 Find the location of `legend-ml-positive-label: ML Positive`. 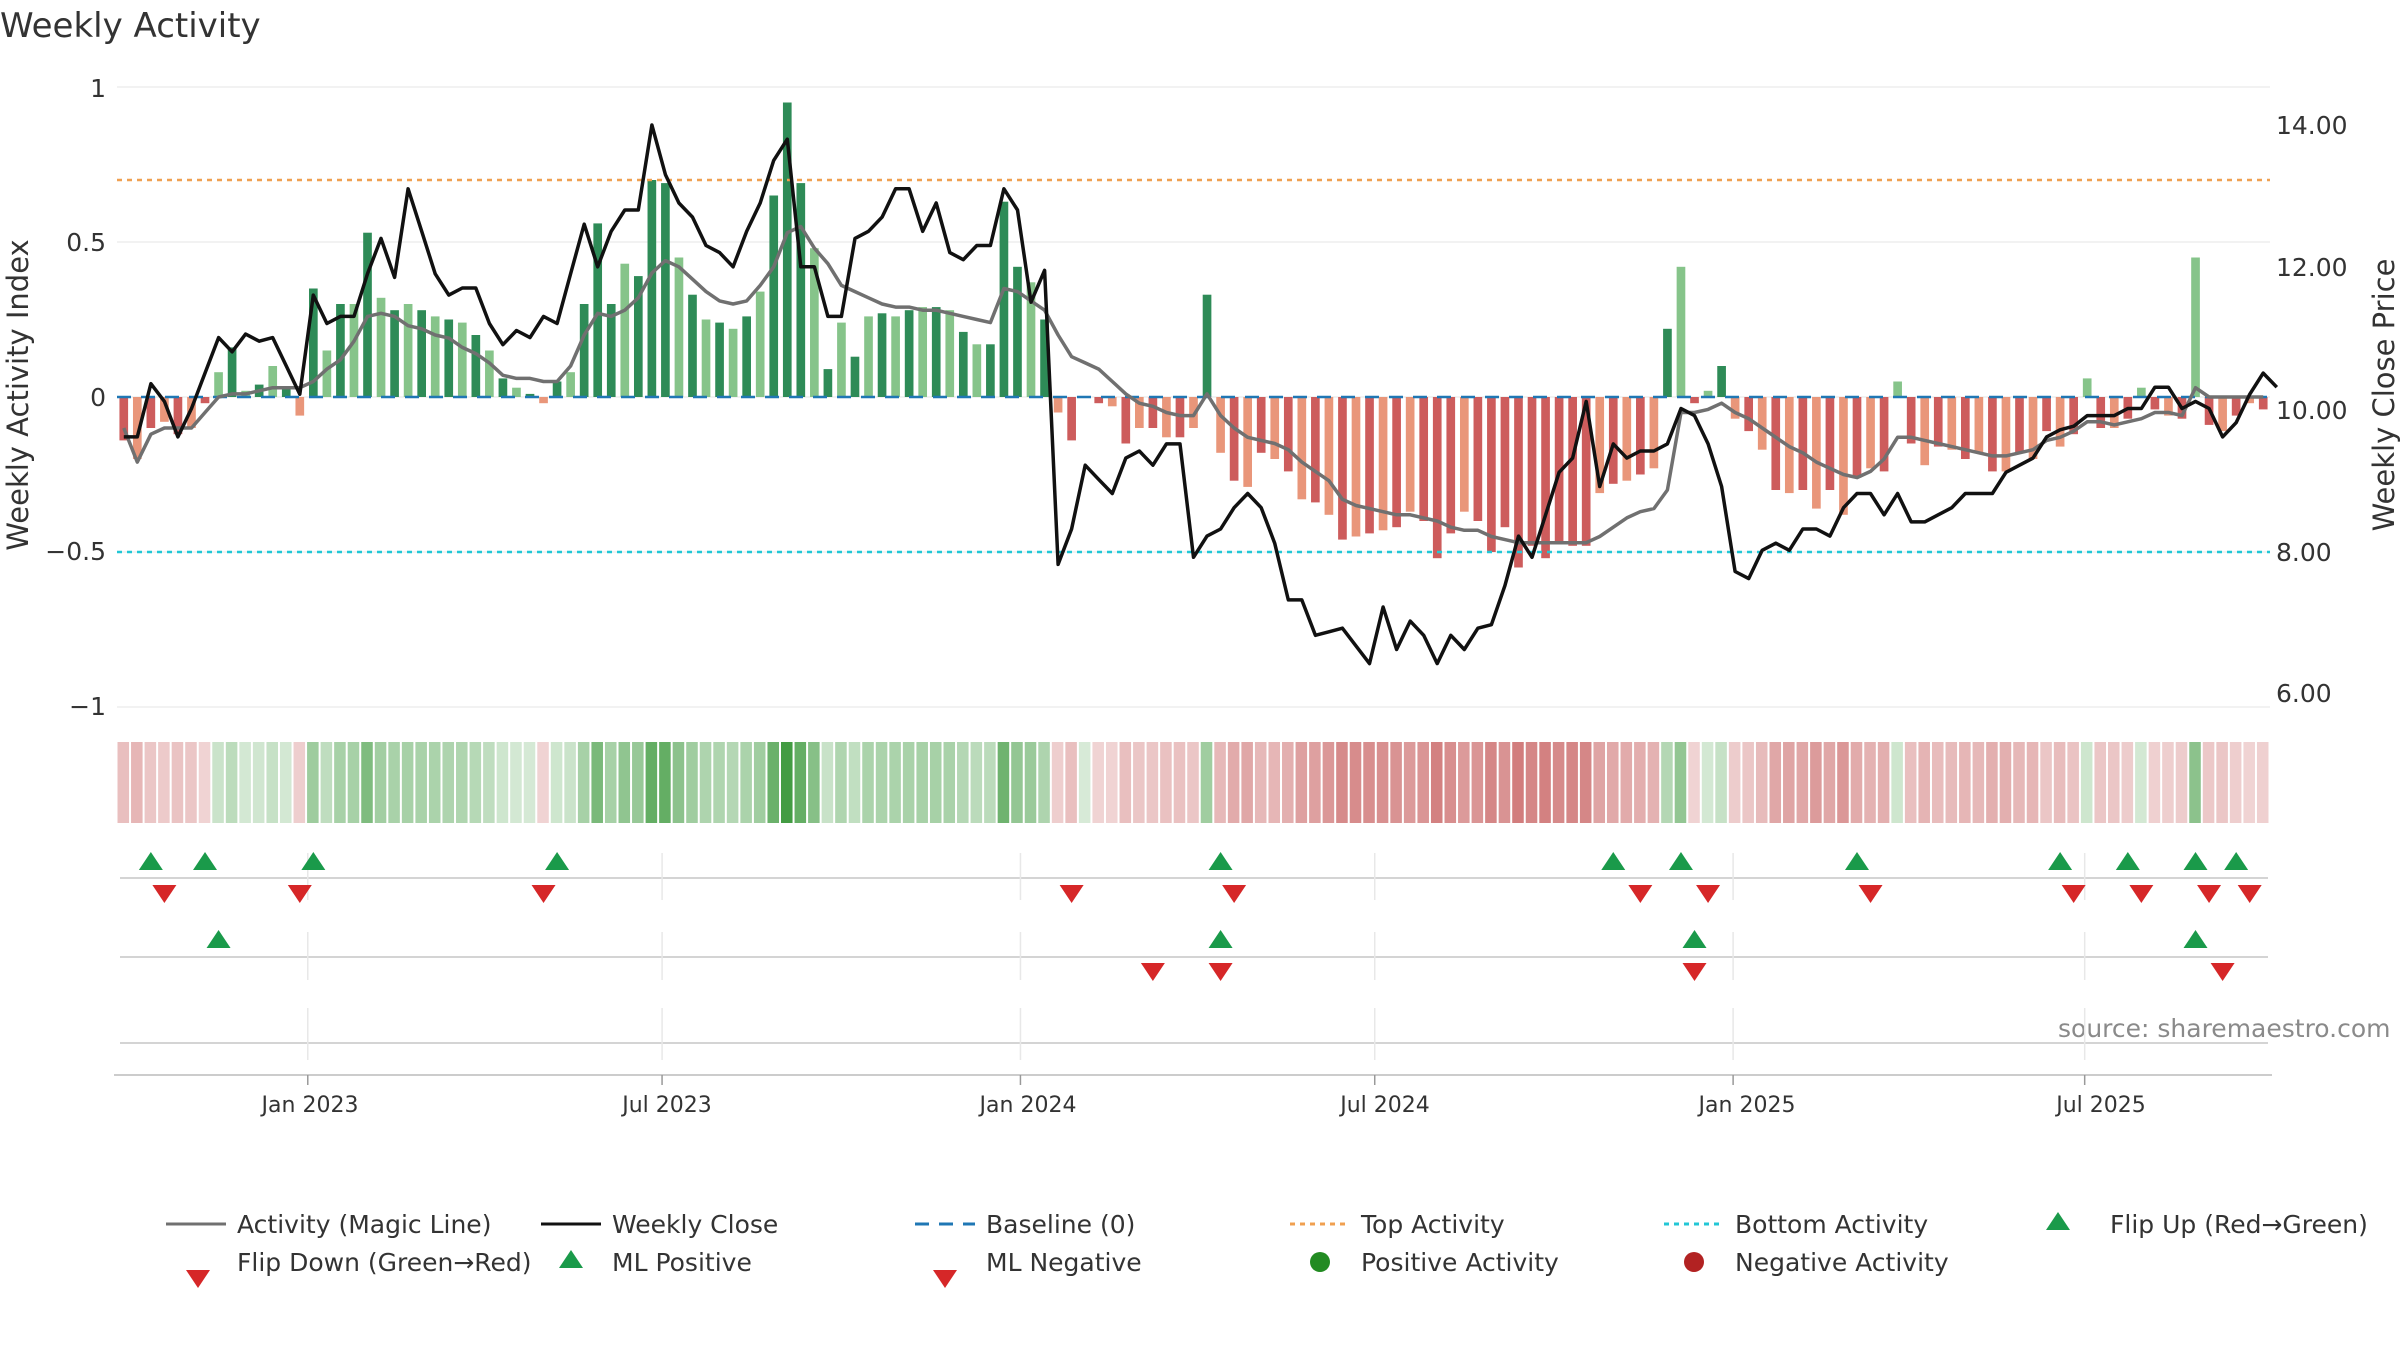

legend-ml-positive-label: ML Positive is located at coordinates (682, 1262).